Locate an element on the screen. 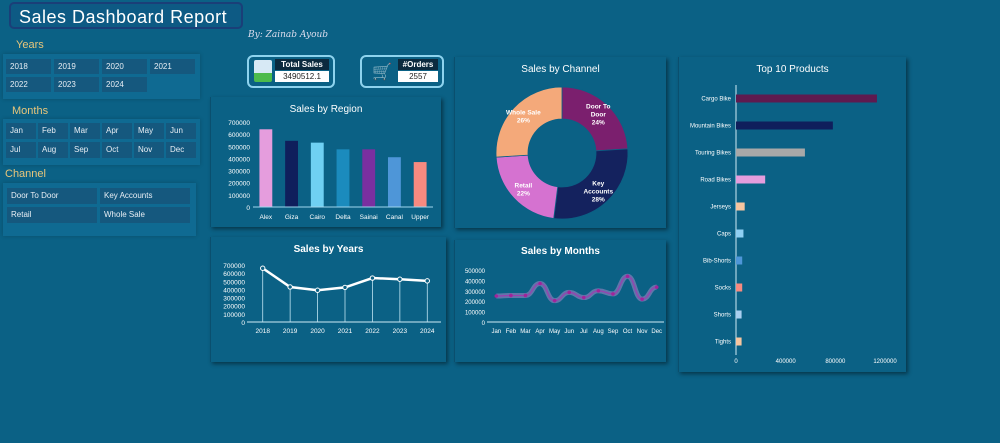  x-tick-label: Upper is located at coordinates (420, 217).